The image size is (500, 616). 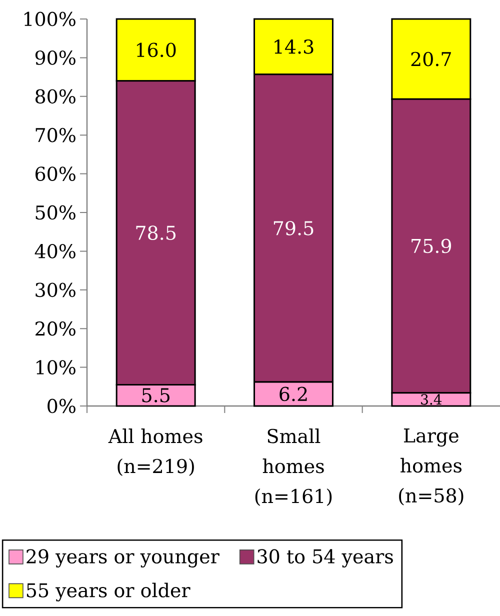 What do you see at coordinates (294, 46) in the screenshot?
I see `data-label: 14.3` at bounding box center [294, 46].